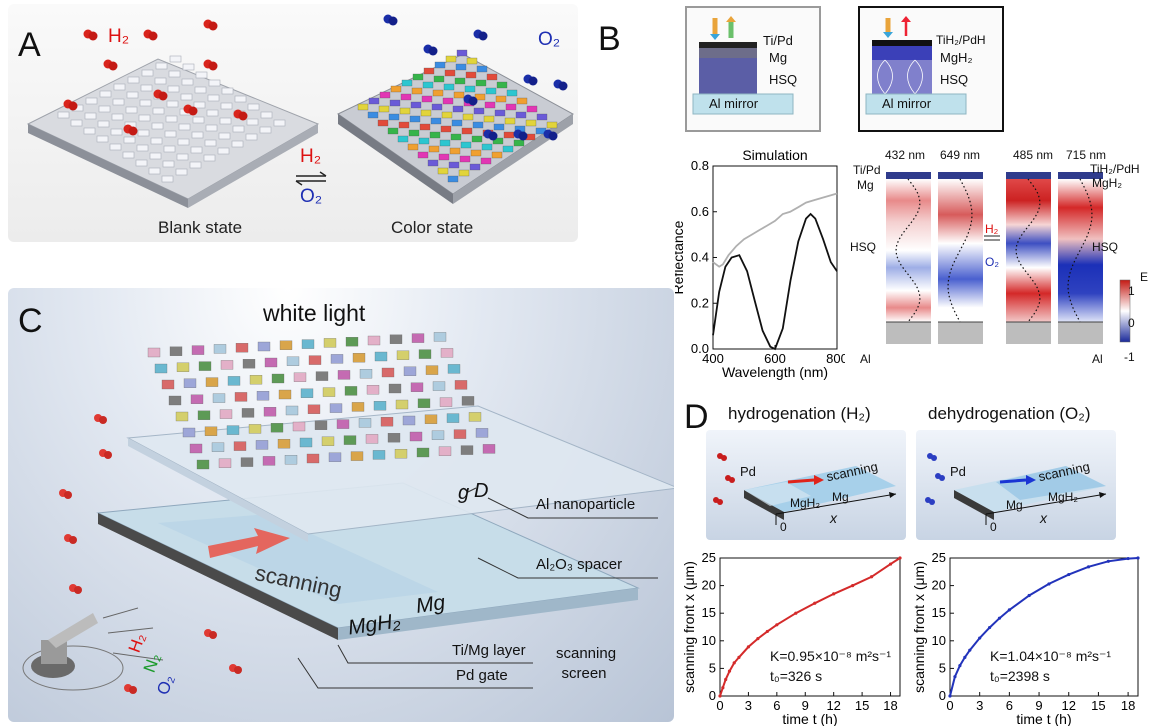 The image size is (1156, 727). Describe the element at coordinates (1020, 676) in the screenshot. I see `d-right-t0: t₀=2398 s` at that location.